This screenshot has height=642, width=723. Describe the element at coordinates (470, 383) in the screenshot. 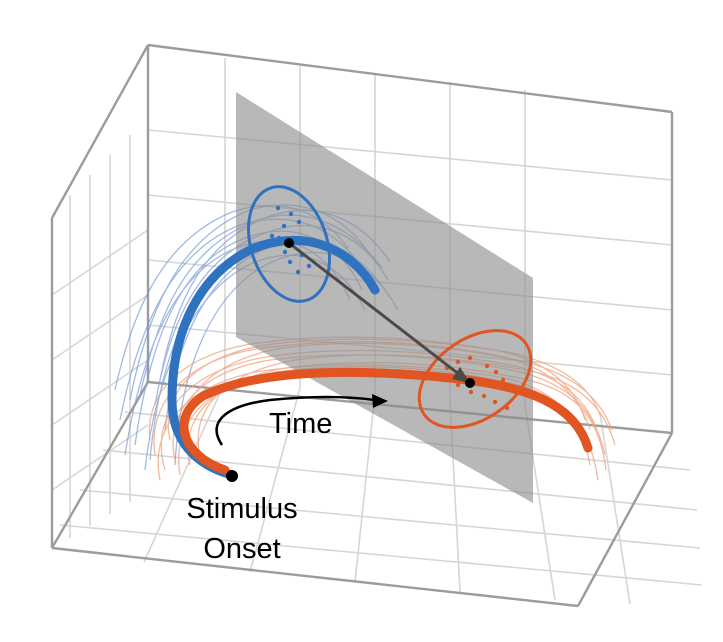

I see `orange-mean-dot` at that location.